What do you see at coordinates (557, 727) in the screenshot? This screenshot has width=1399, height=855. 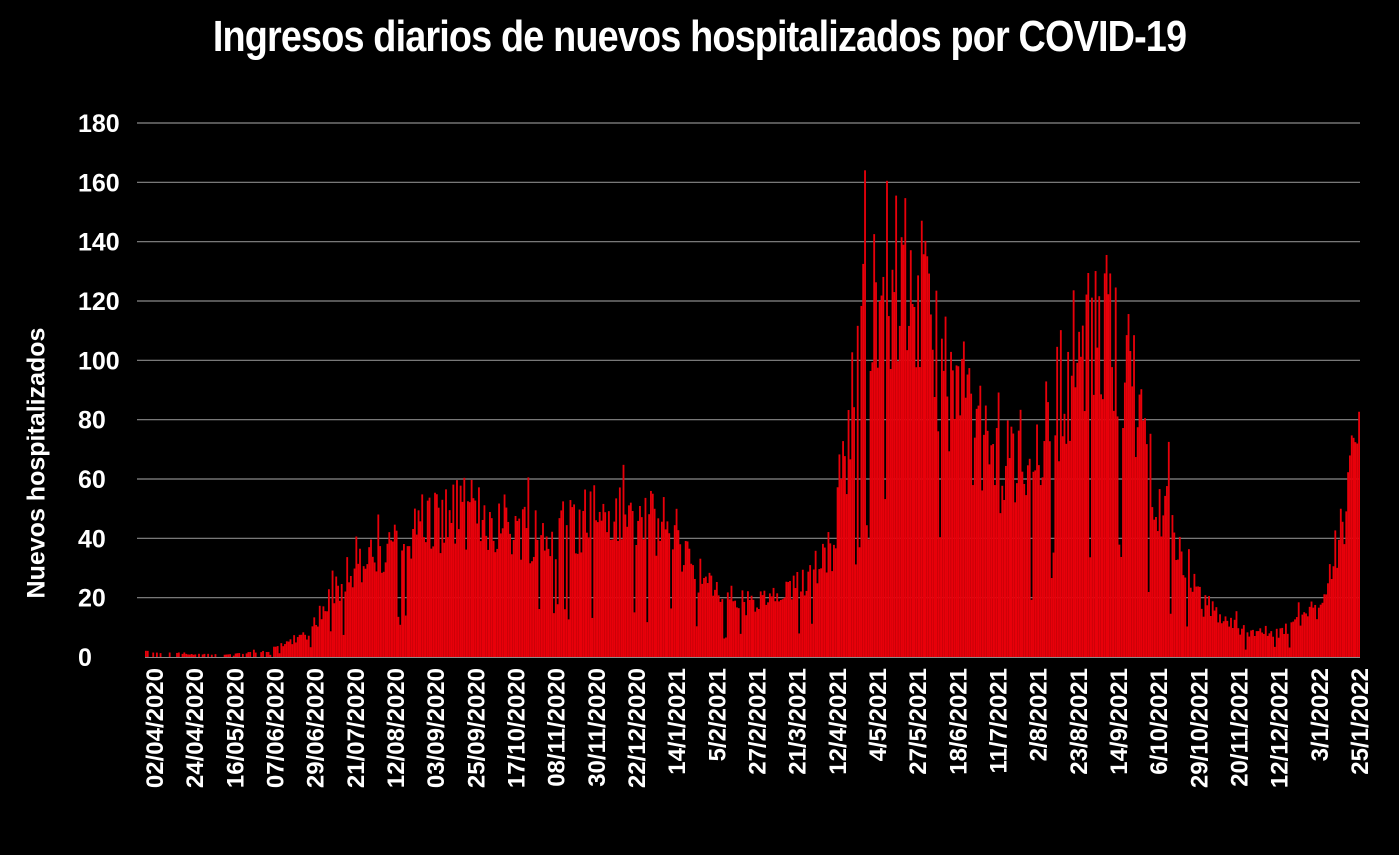 I see `x-tick-label: 08/11/2020` at bounding box center [557, 727].